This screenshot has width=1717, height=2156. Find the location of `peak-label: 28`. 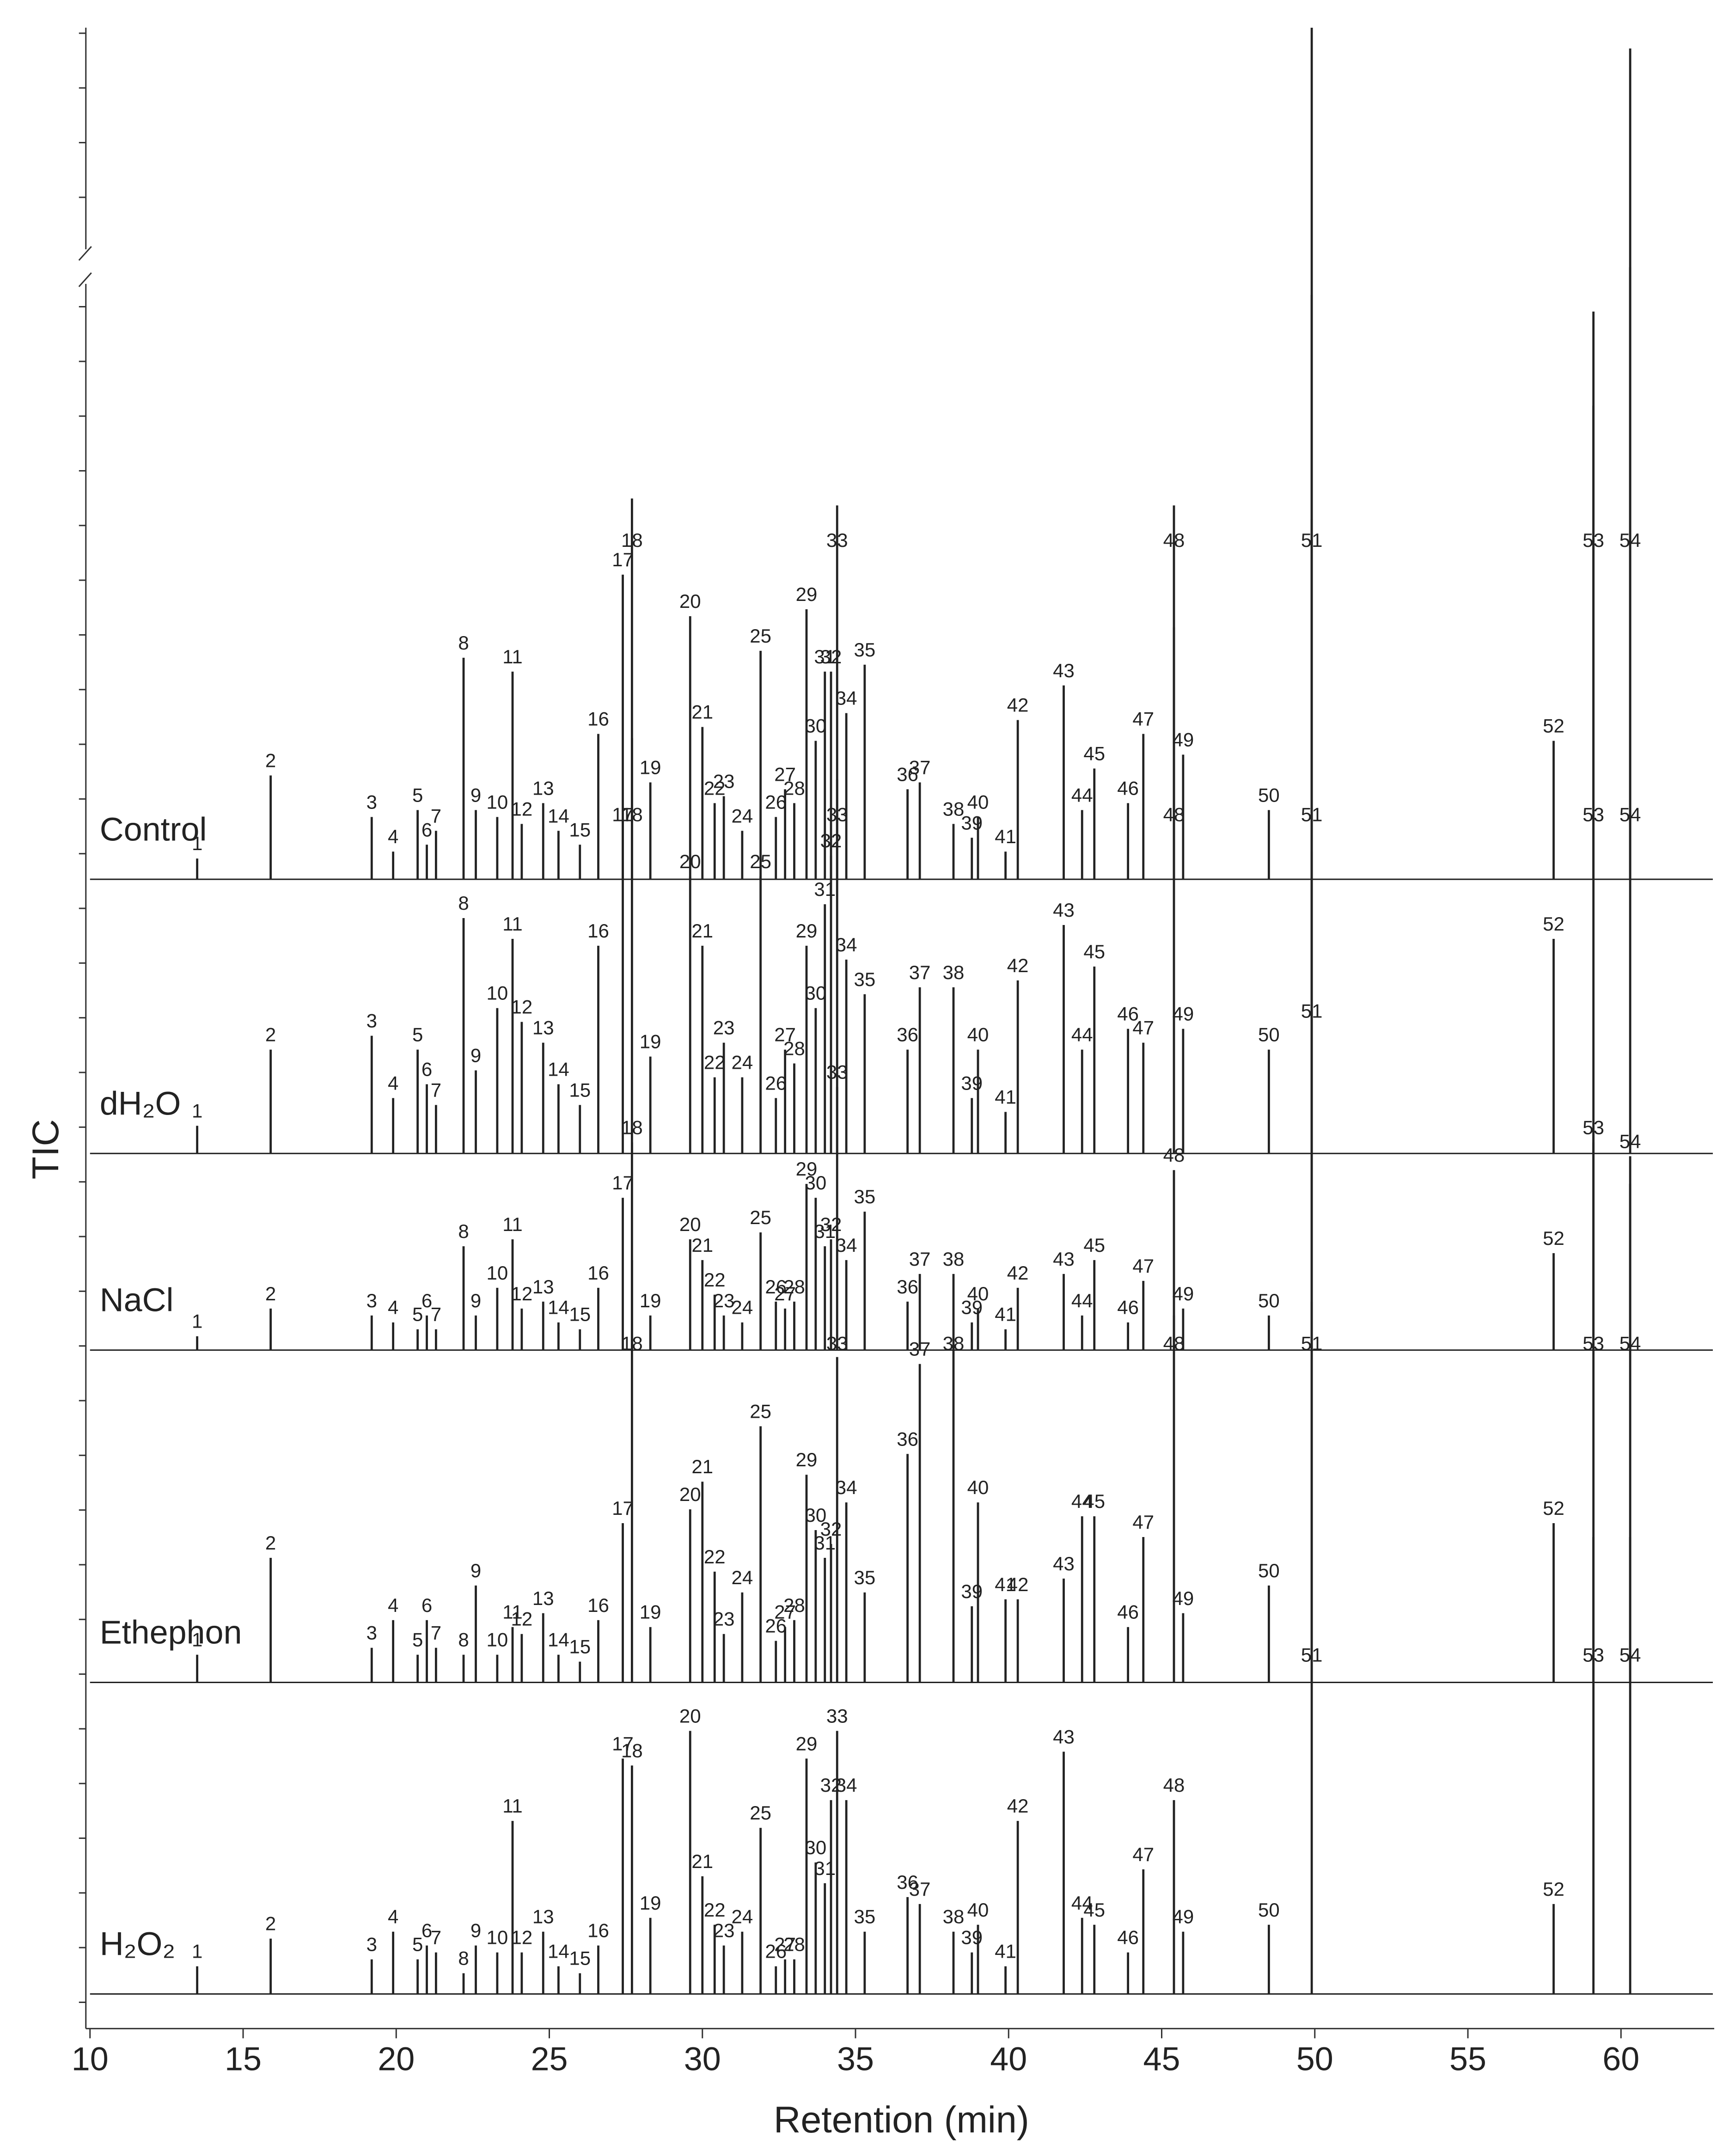

peak-label: 28 is located at coordinates (794, 1945).